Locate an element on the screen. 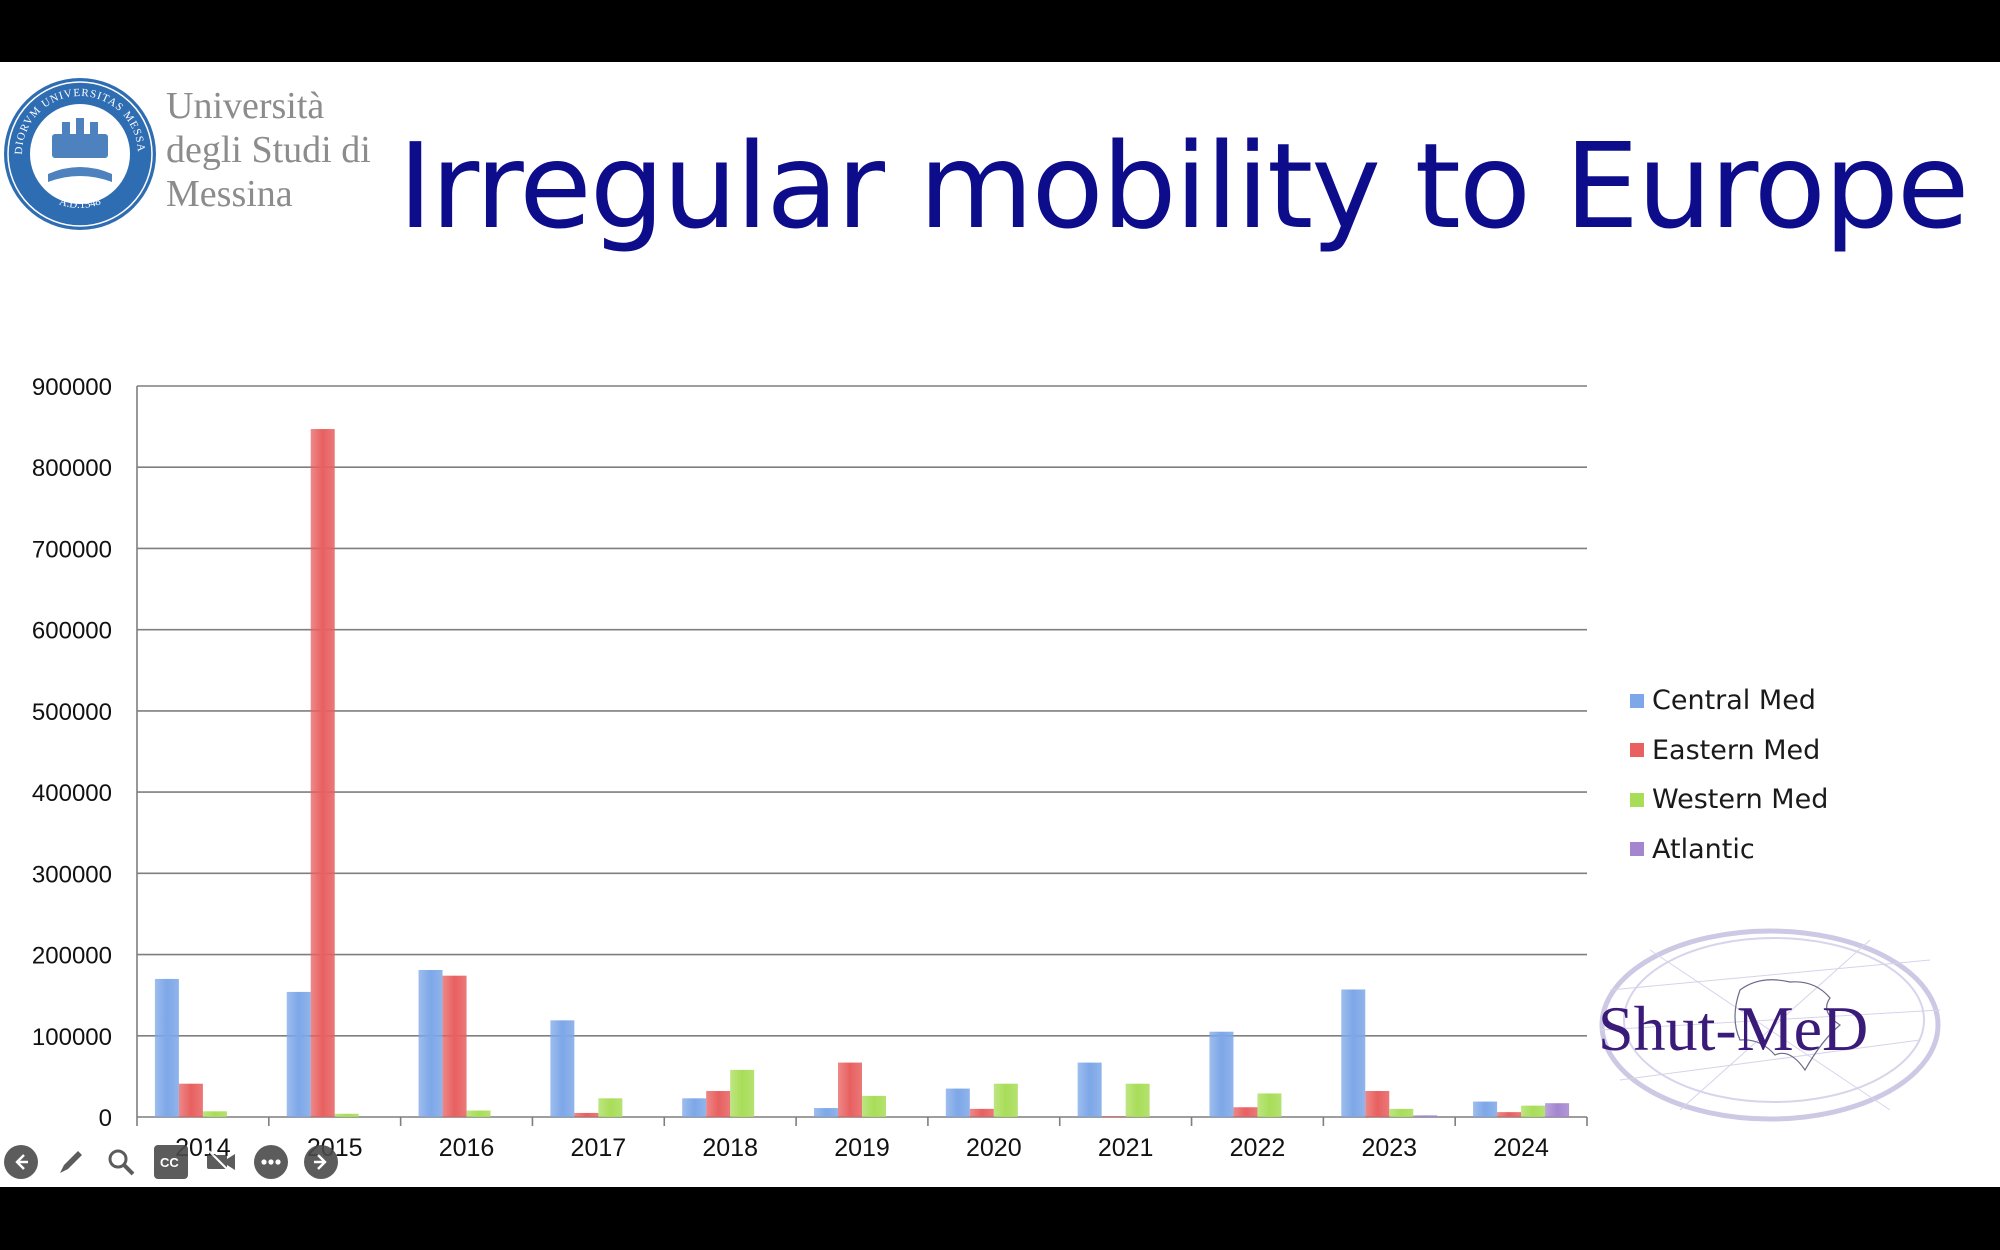  legend-swatch-atlantic is located at coordinates (1637, 849).